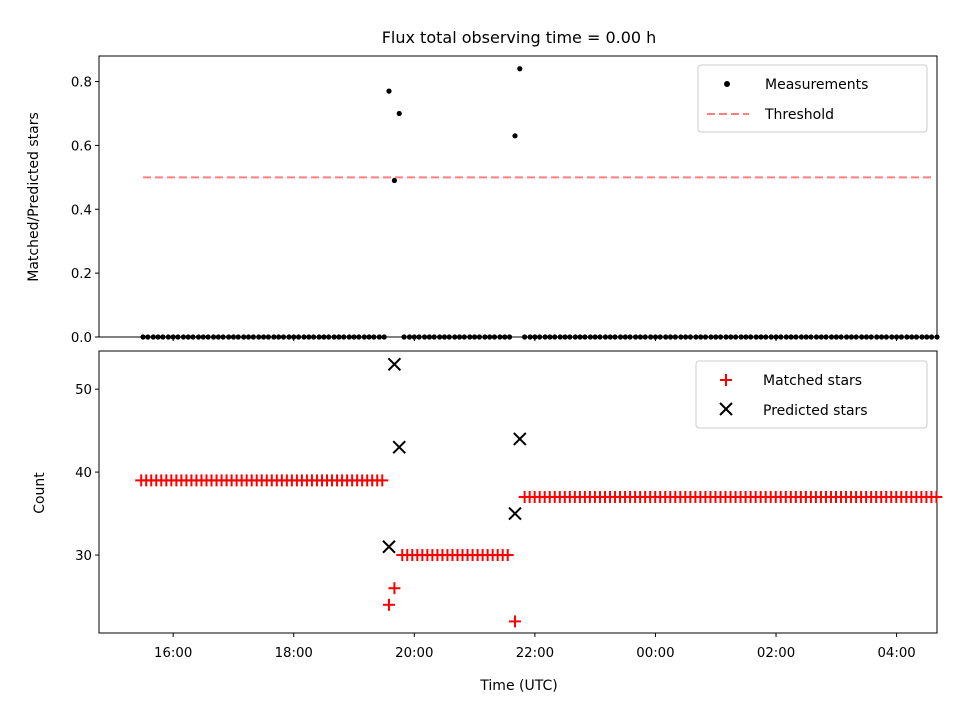 This screenshot has width=960, height=720. I want to click on predicted-star-point, so click(394, 364).